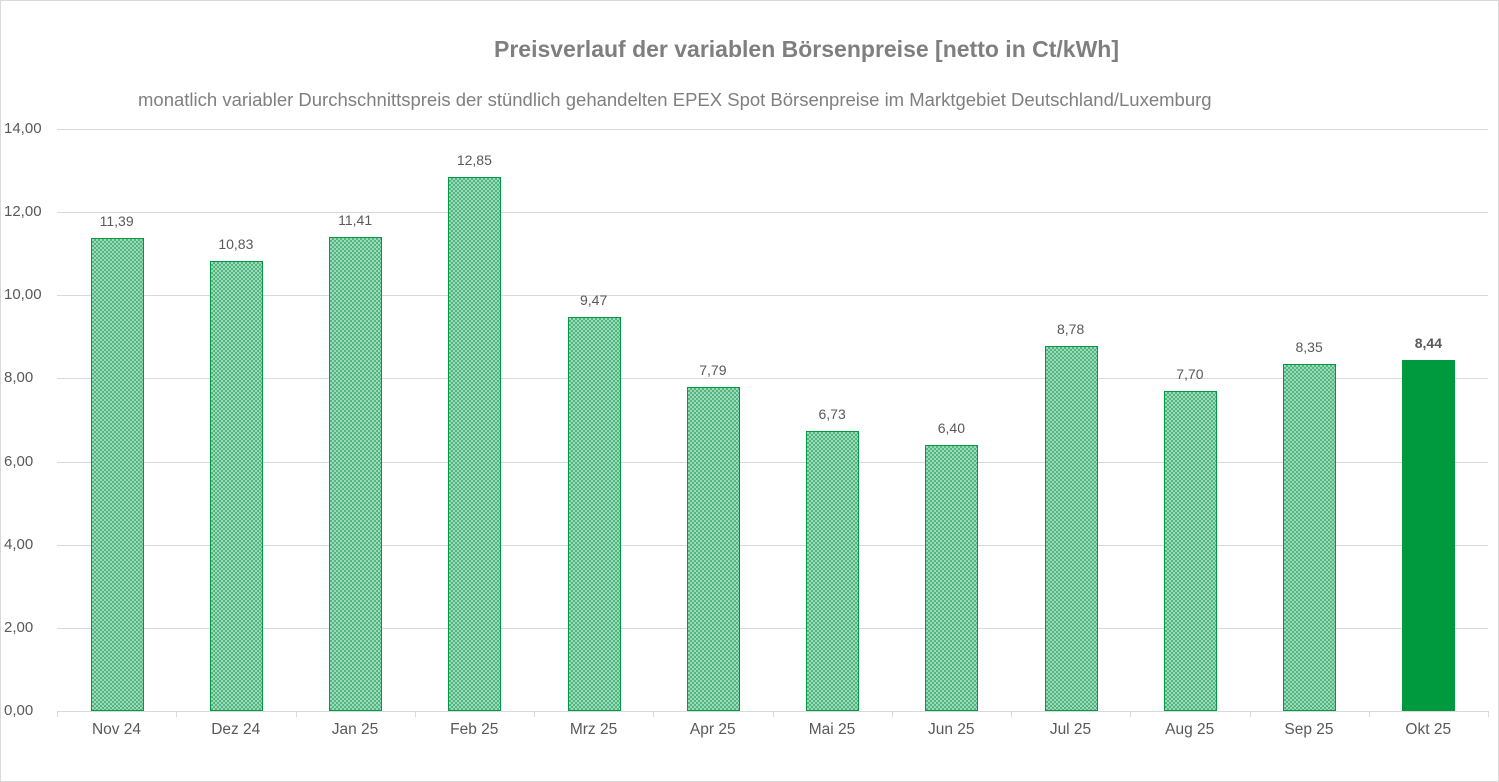  Describe the element at coordinates (355, 729) in the screenshot. I see `x-tick-label: Jan 25` at that location.